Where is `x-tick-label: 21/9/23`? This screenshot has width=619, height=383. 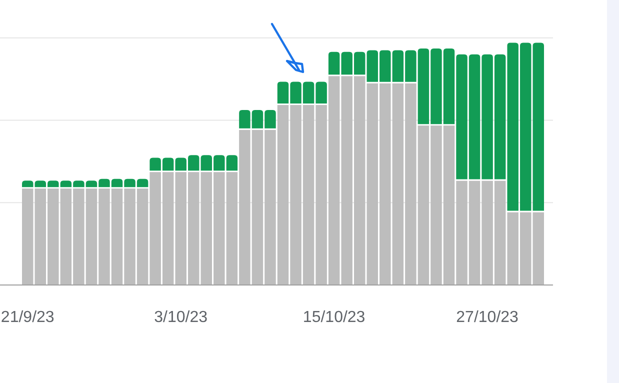 x-tick-label: 21/9/23 is located at coordinates (27, 317).